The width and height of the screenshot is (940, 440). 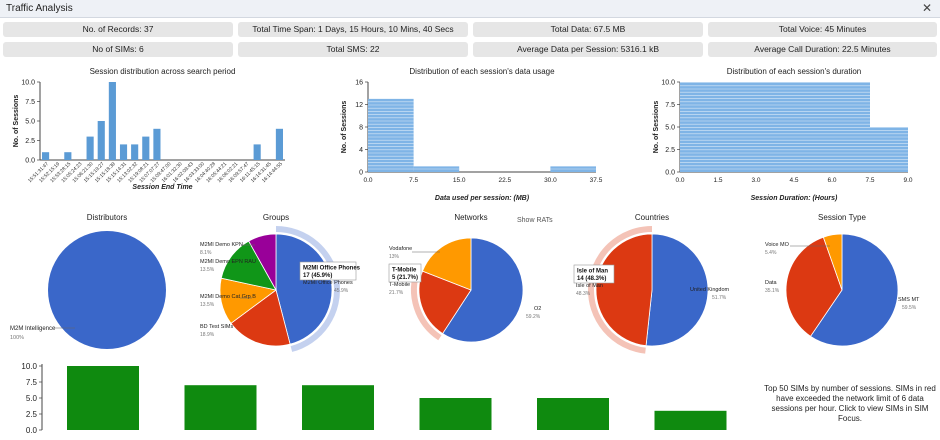 What do you see at coordinates (652, 217) in the screenshot?
I see `countries-title: Countries` at bounding box center [652, 217].